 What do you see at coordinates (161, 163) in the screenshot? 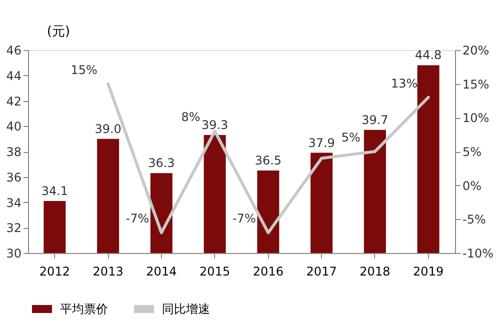
I see `data-label: 36.3` at bounding box center [161, 163].